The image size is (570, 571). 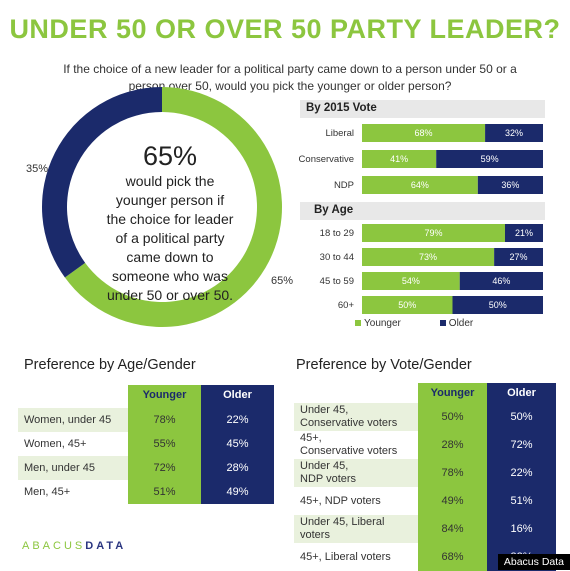 I want to click on bar-younger-value: 64%, so click(x=420, y=185).